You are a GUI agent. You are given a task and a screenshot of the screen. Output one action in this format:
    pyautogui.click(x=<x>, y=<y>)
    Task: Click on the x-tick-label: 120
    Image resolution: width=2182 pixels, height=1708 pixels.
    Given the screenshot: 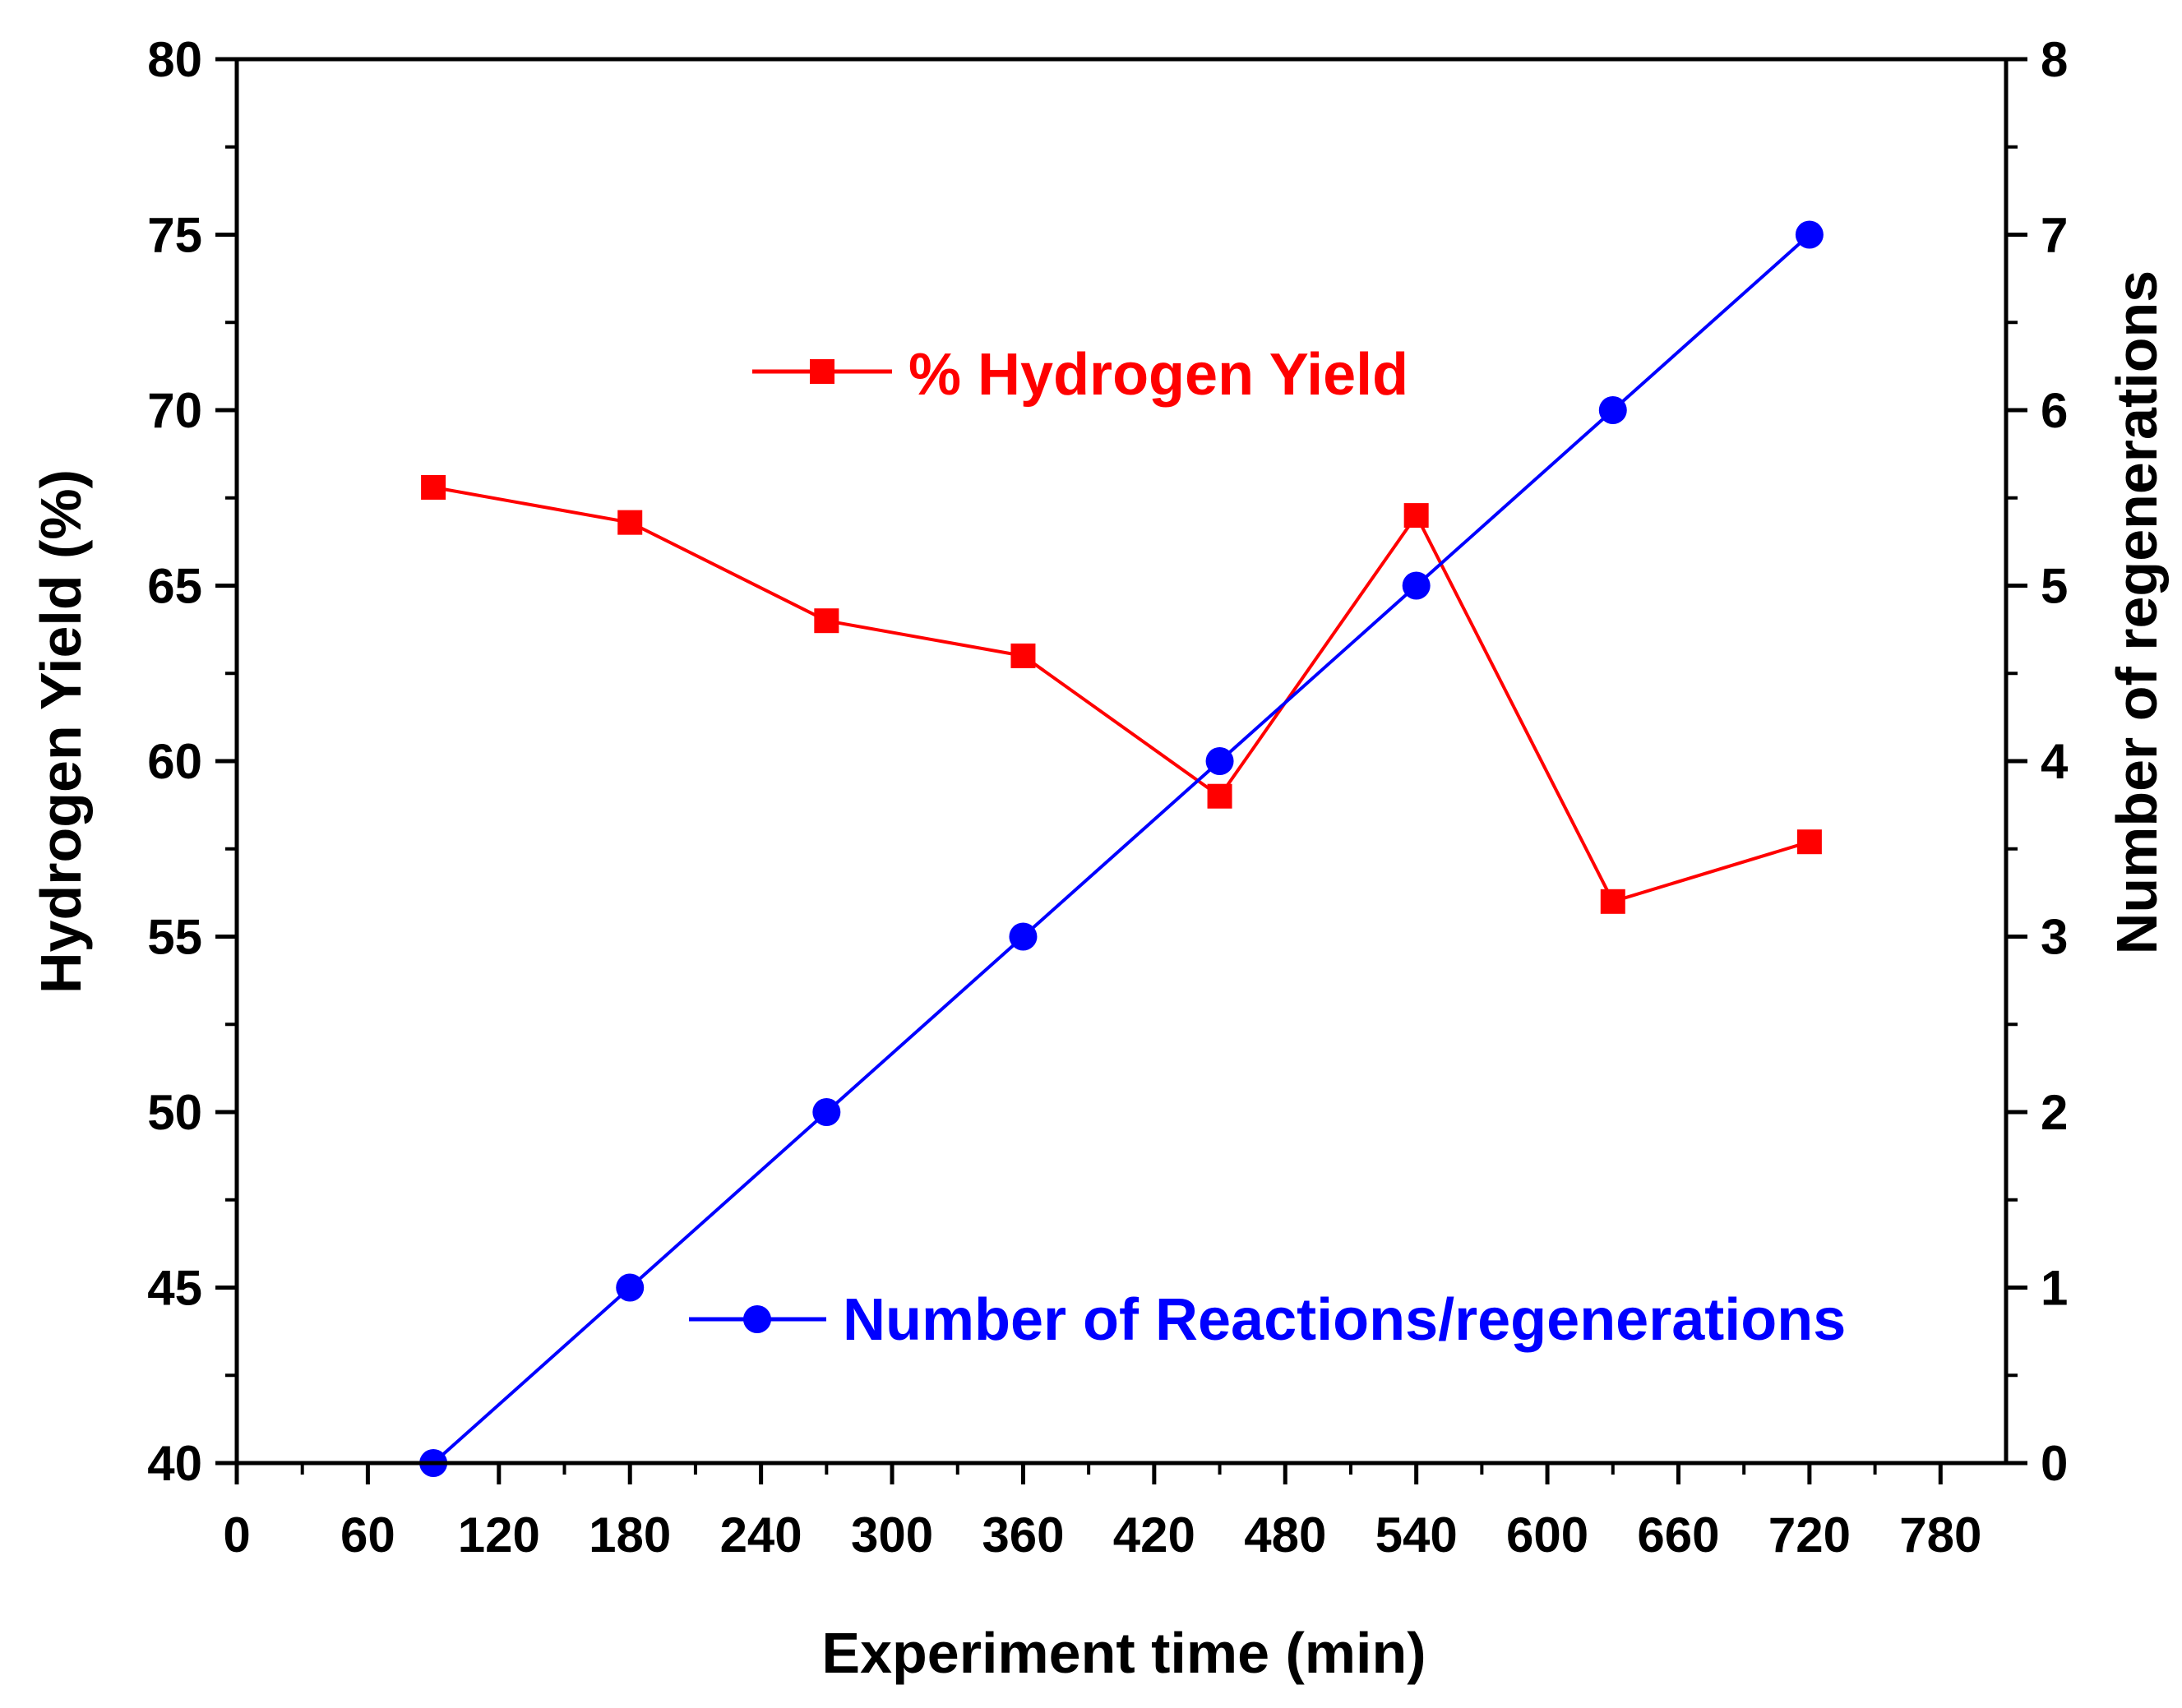 What is the action you would take?
    pyautogui.click(x=499, y=1535)
    